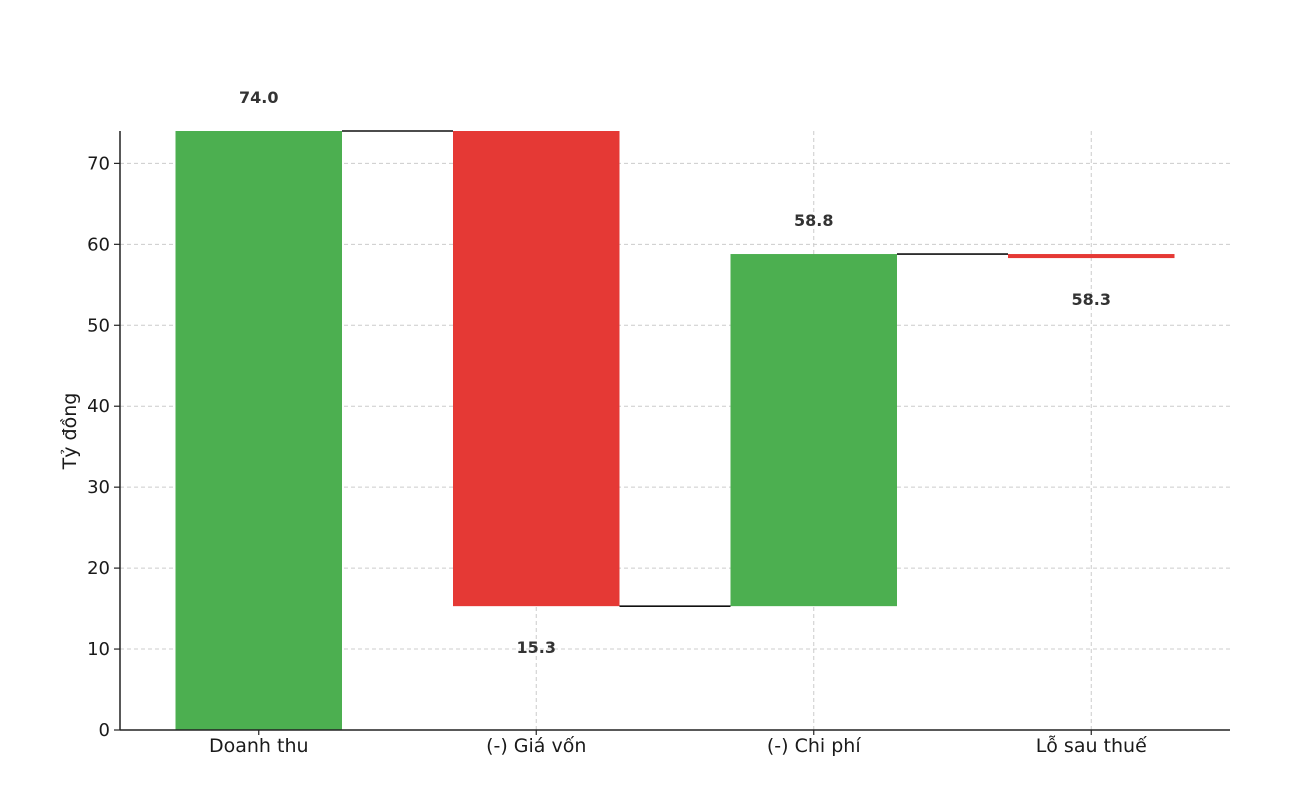  What do you see at coordinates (536, 647) in the screenshot?
I see `data-label: 15.3` at bounding box center [536, 647].